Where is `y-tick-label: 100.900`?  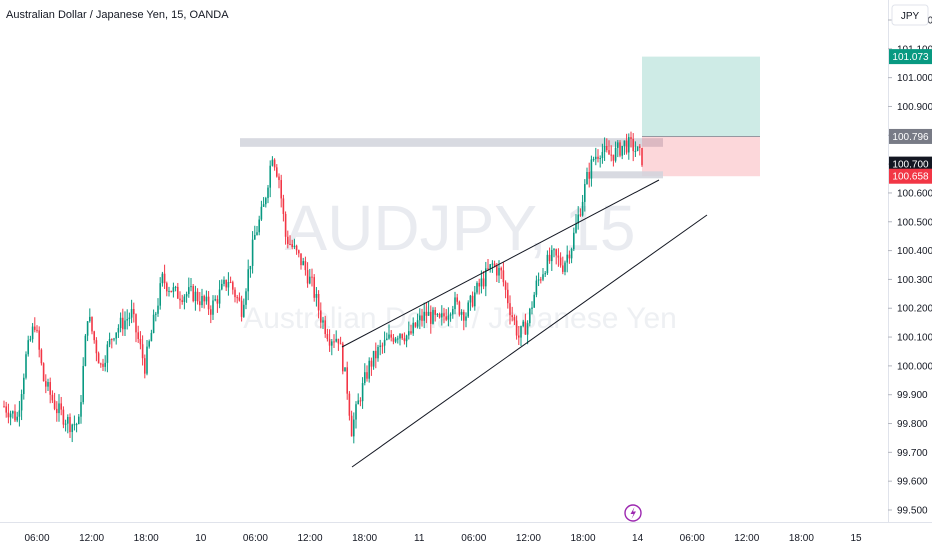
y-tick-label: 100.900 is located at coordinates (914, 107).